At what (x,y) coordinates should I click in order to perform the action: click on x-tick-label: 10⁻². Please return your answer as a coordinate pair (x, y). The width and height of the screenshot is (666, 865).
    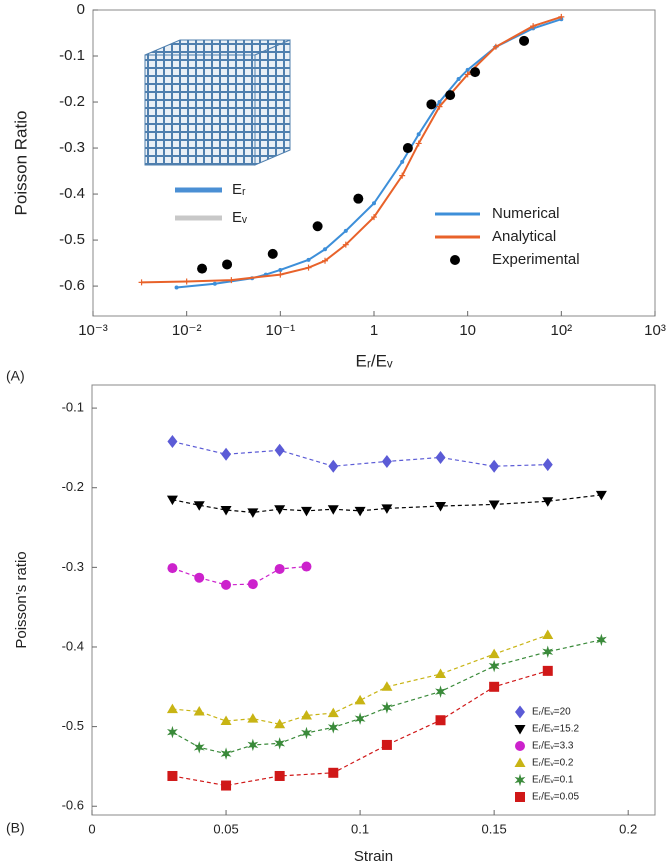
    Looking at the image, I should click on (187, 330).